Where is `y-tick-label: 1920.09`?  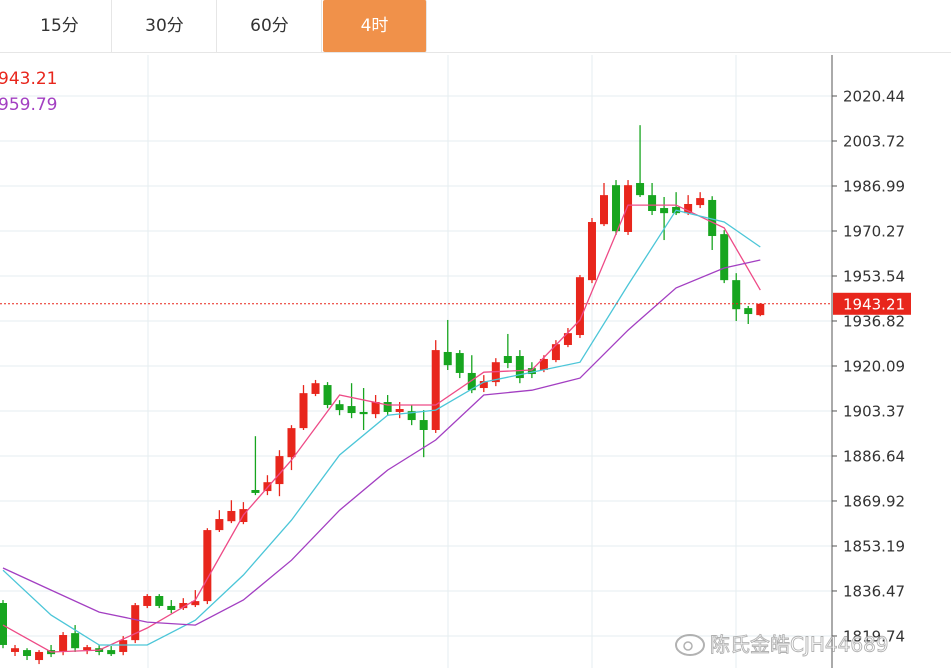
y-tick-label: 1920.09 is located at coordinates (874, 366).